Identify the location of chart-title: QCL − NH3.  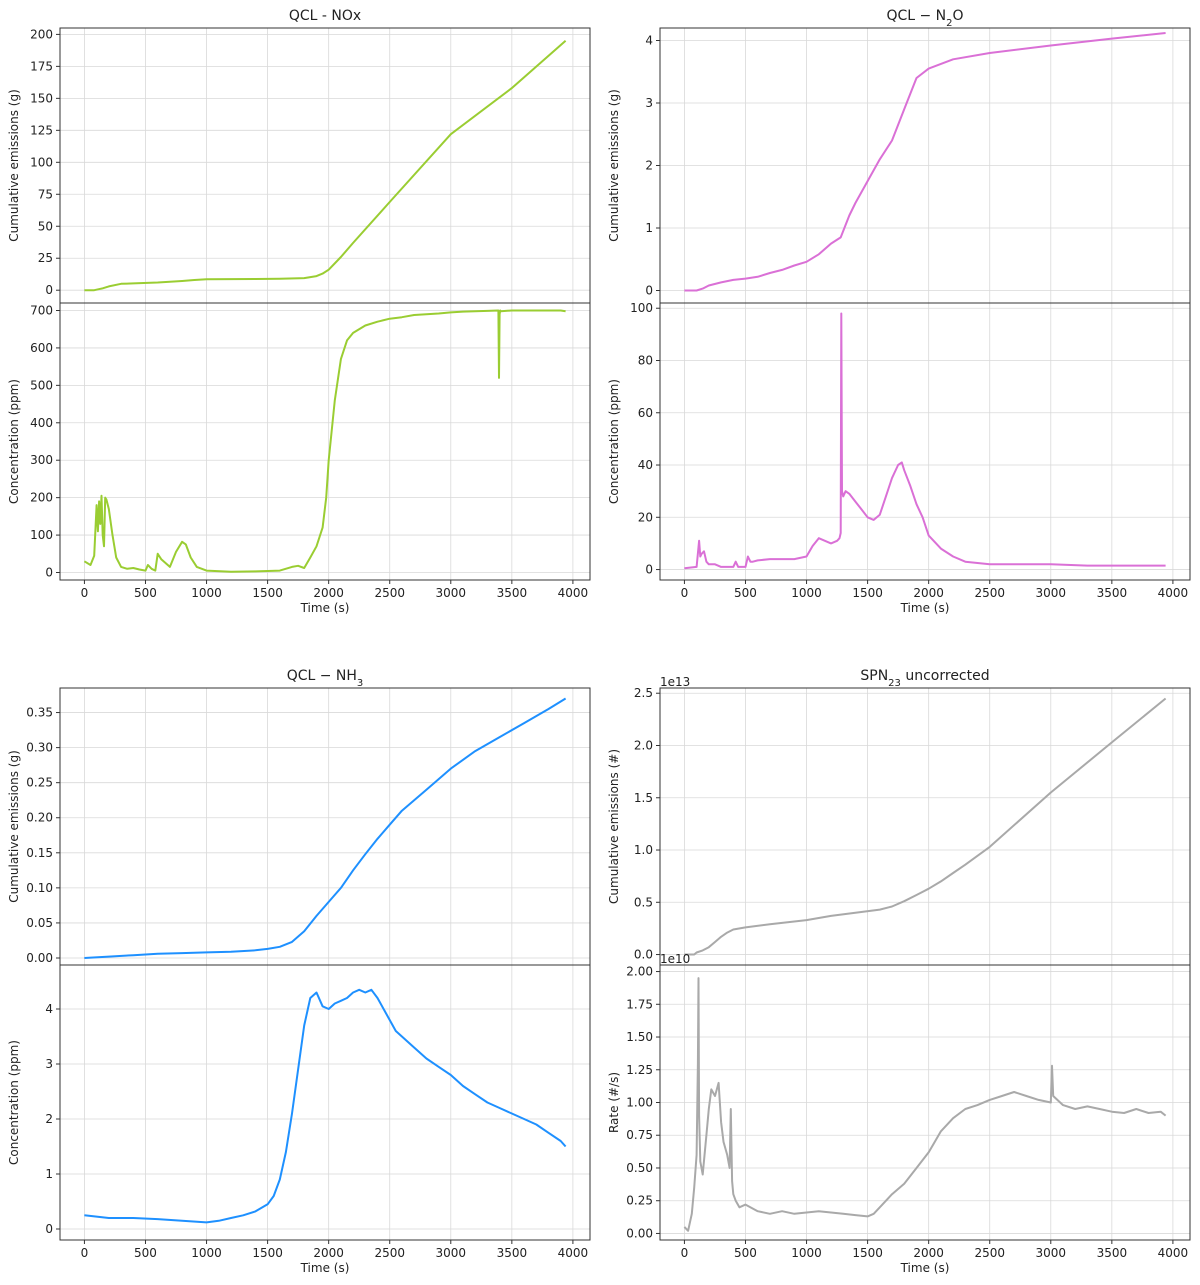
(325, 678).